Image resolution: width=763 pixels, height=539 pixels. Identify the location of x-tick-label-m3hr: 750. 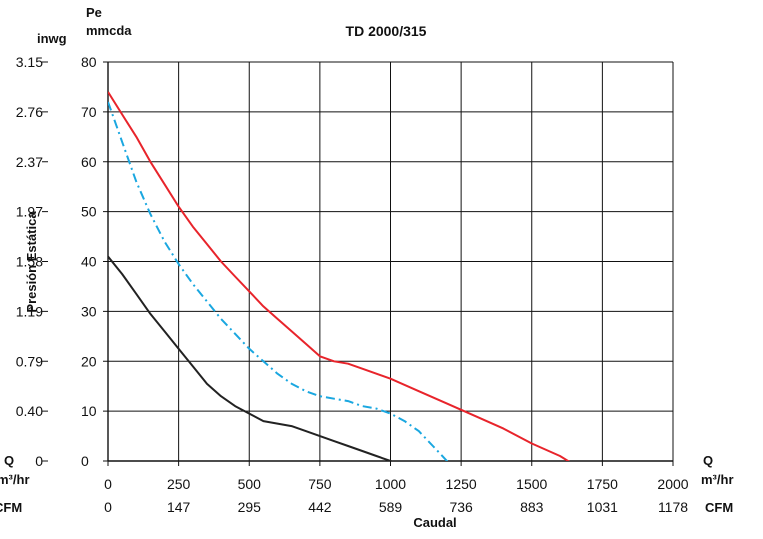
(320, 484).